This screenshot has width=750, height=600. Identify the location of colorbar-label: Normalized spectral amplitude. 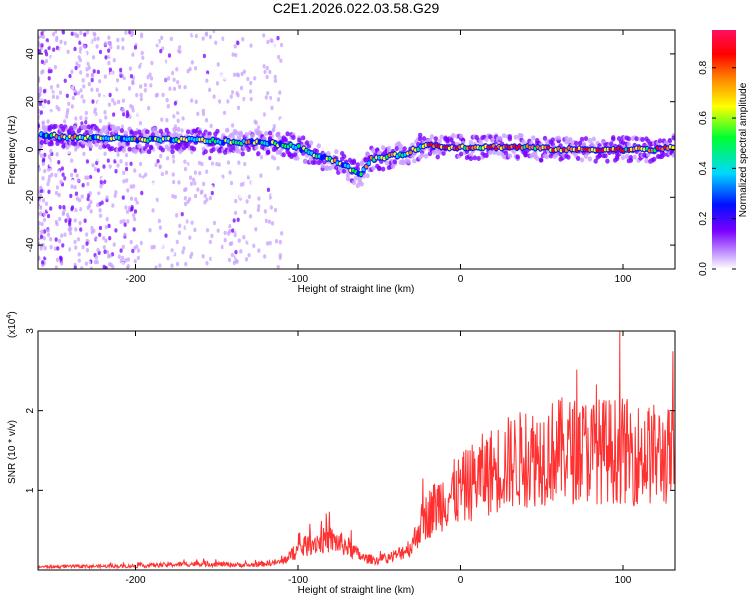
(743, 149).